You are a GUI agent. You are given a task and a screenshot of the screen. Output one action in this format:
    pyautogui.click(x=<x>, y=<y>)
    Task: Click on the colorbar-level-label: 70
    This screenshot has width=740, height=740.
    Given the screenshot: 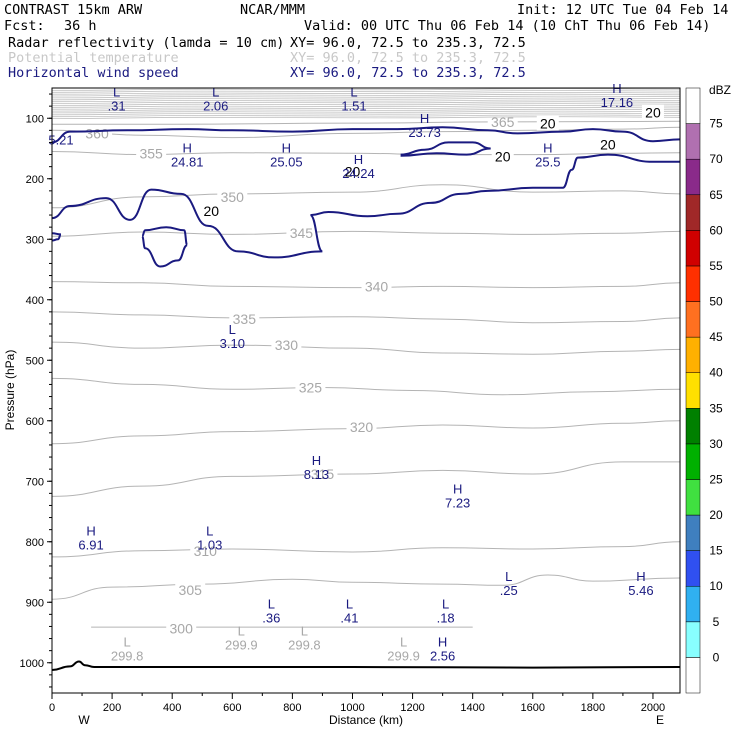 What is the action you would take?
    pyautogui.click(x=716, y=159)
    